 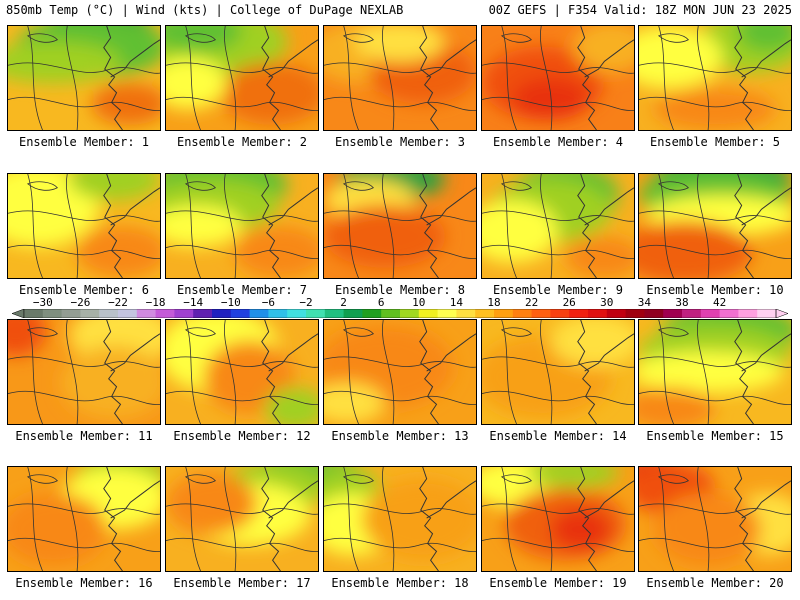 What do you see at coordinates (400, 142) in the screenshot?
I see `ensemble-member-label: Ensemble Member: 3` at bounding box center [400, 142].